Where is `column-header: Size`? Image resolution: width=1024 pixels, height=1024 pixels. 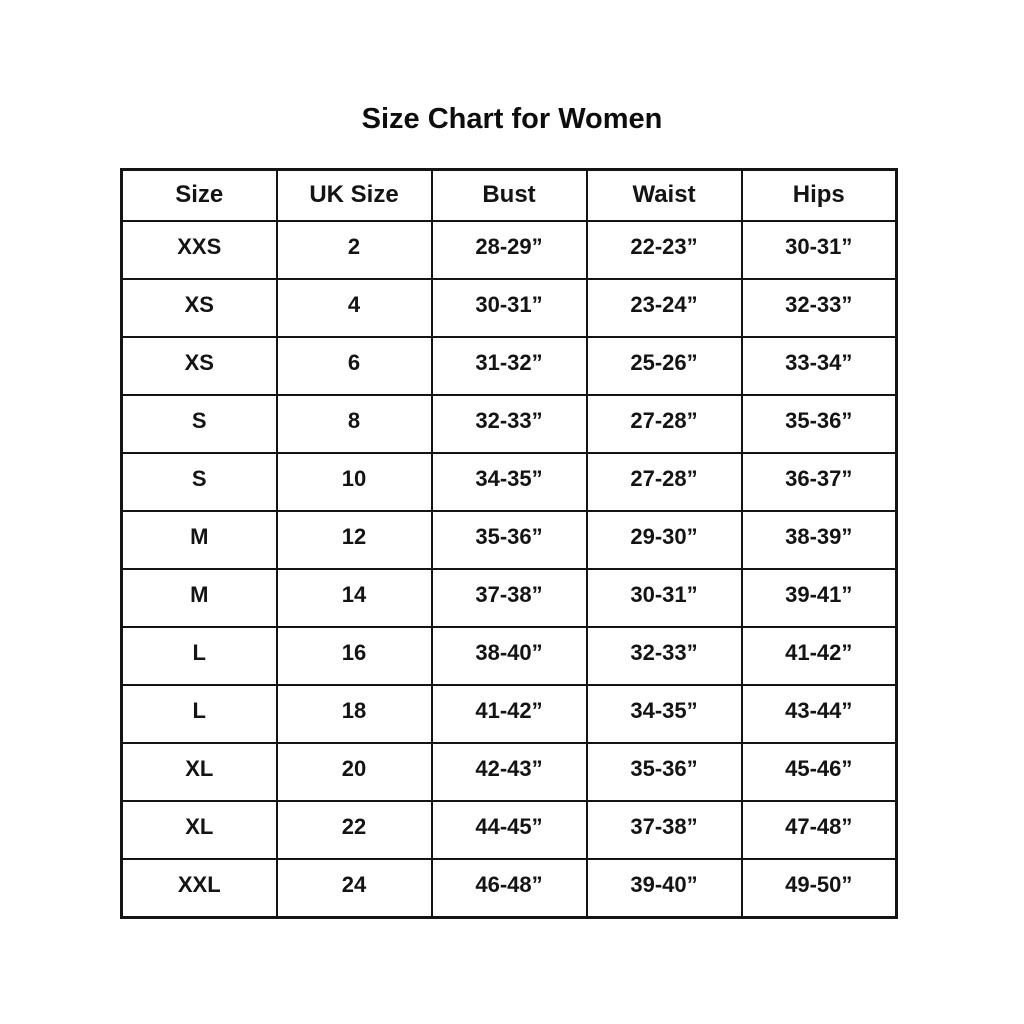
column-header: Size is located at coordinates (199, 195).